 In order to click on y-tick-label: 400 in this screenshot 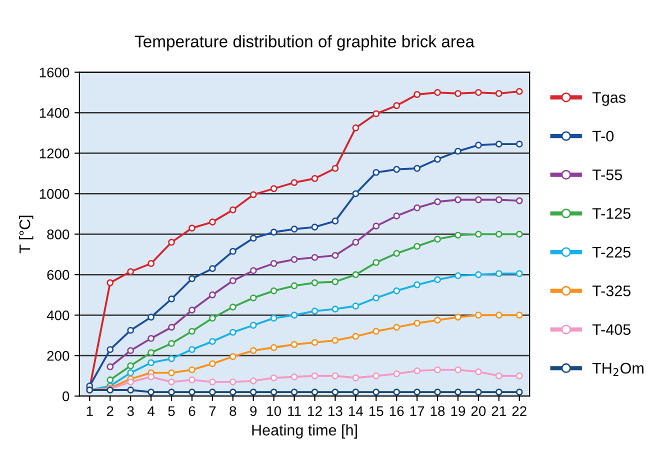, I will do `click(58, 315)`.